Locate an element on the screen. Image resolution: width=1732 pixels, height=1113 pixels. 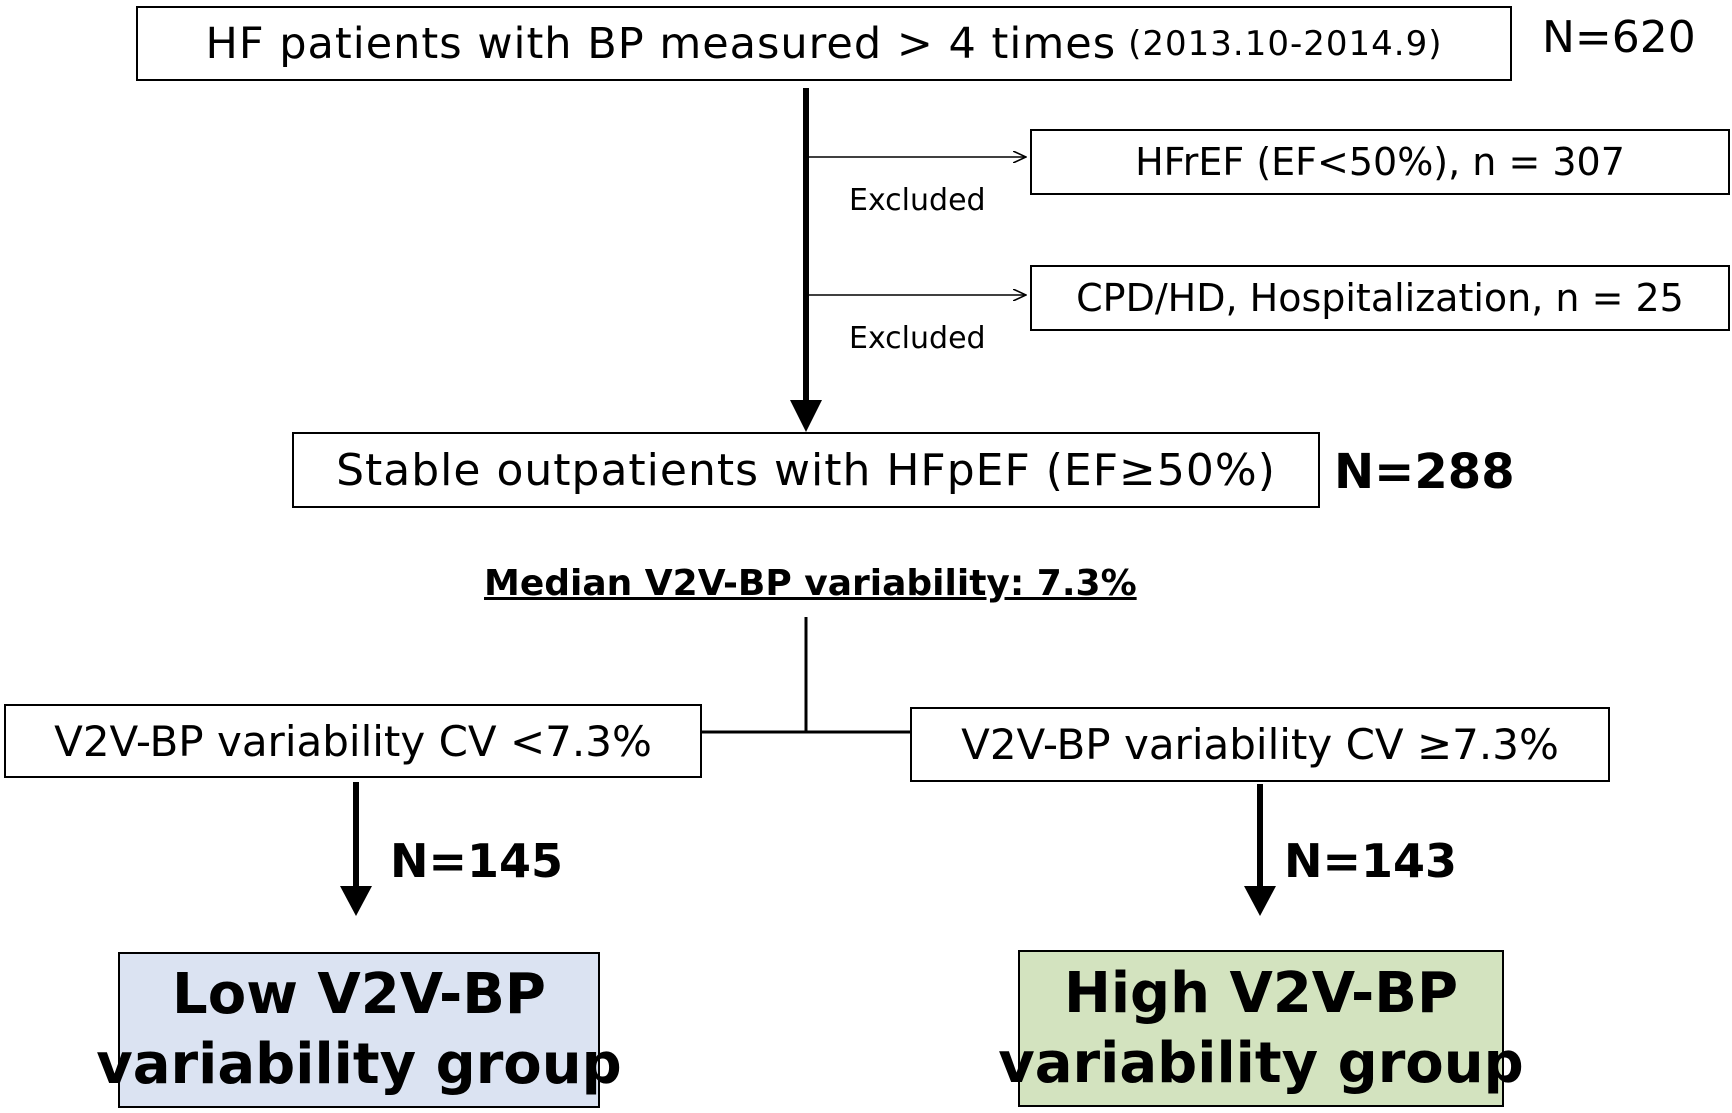
stable-box: Stable outpatients with HFpEF (EF≥50%) is located at coordinates (806, 470).